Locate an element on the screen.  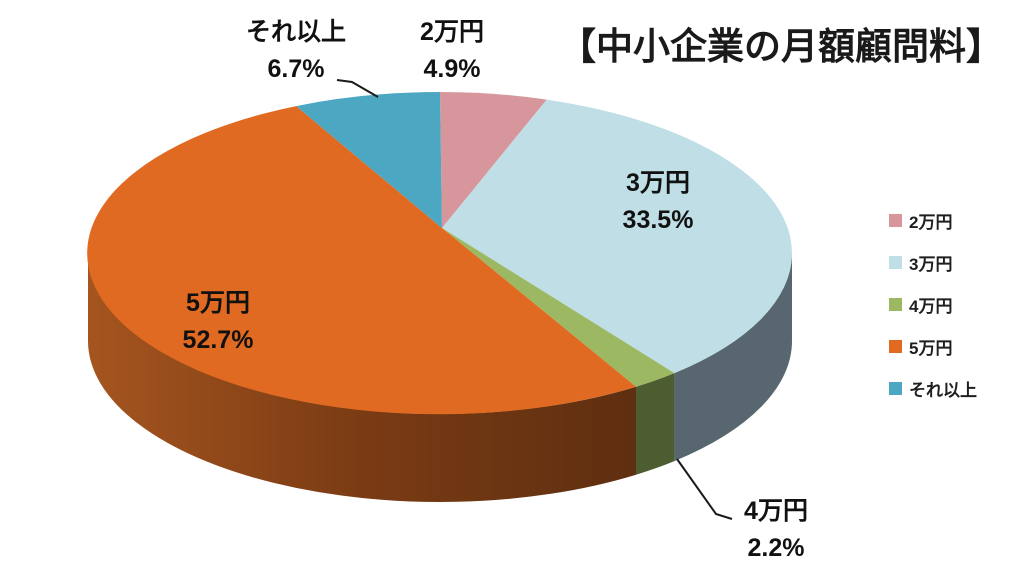
legend-item-1: 3万円 is located at coordinates (933, 262).